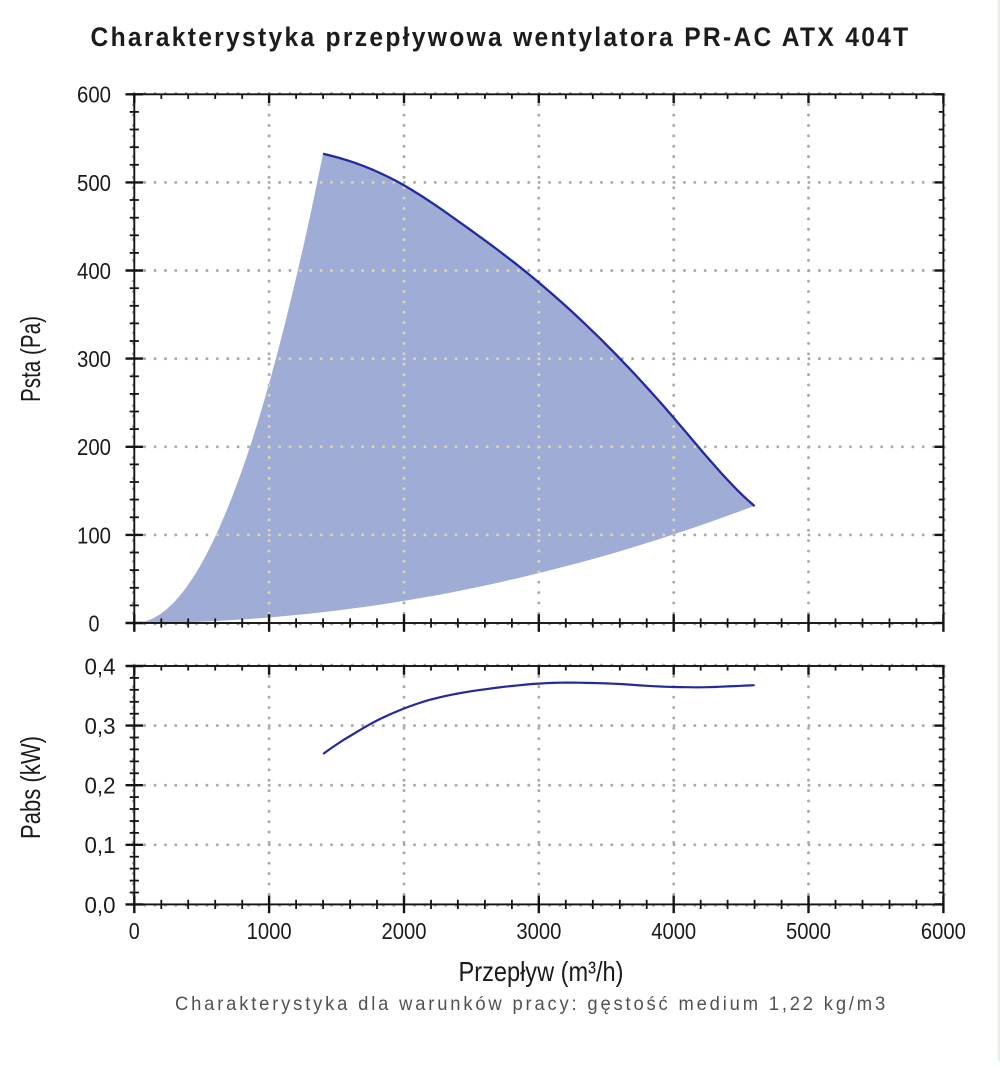  What do you see at coordinates (943, 931) in the screenshot?
I see `svg-text: 6000` at bounding box center [943, 931].